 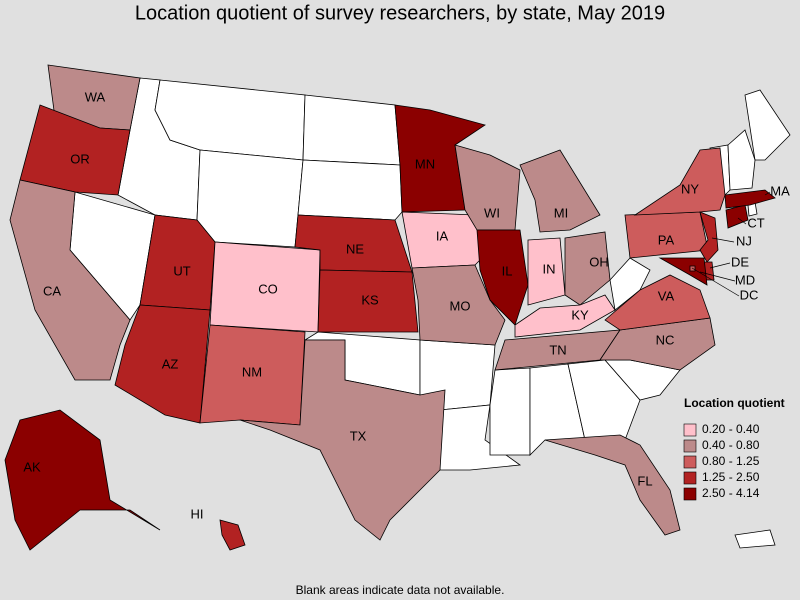 I want to click on state-label: MA, so click(x=780, y=190).